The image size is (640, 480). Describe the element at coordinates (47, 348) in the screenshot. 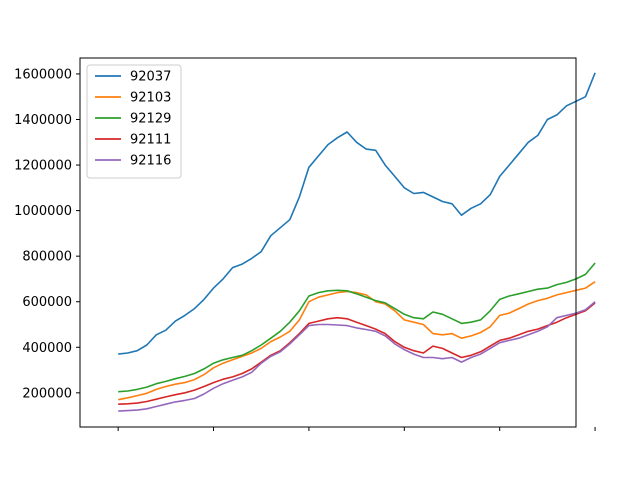

I see `y-tick-label: 400000` at that location.